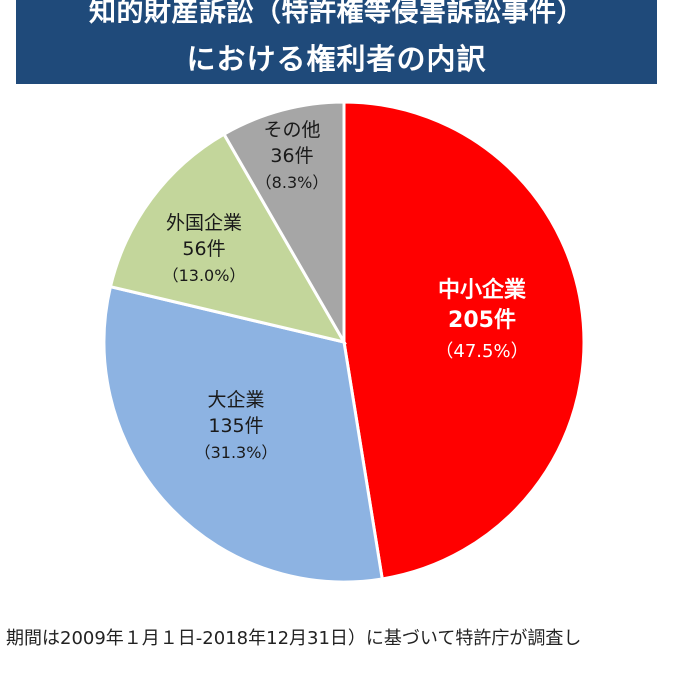 The height and width of the screenshot is (679, 690). I want to click on slice-other, so click(283, 224).